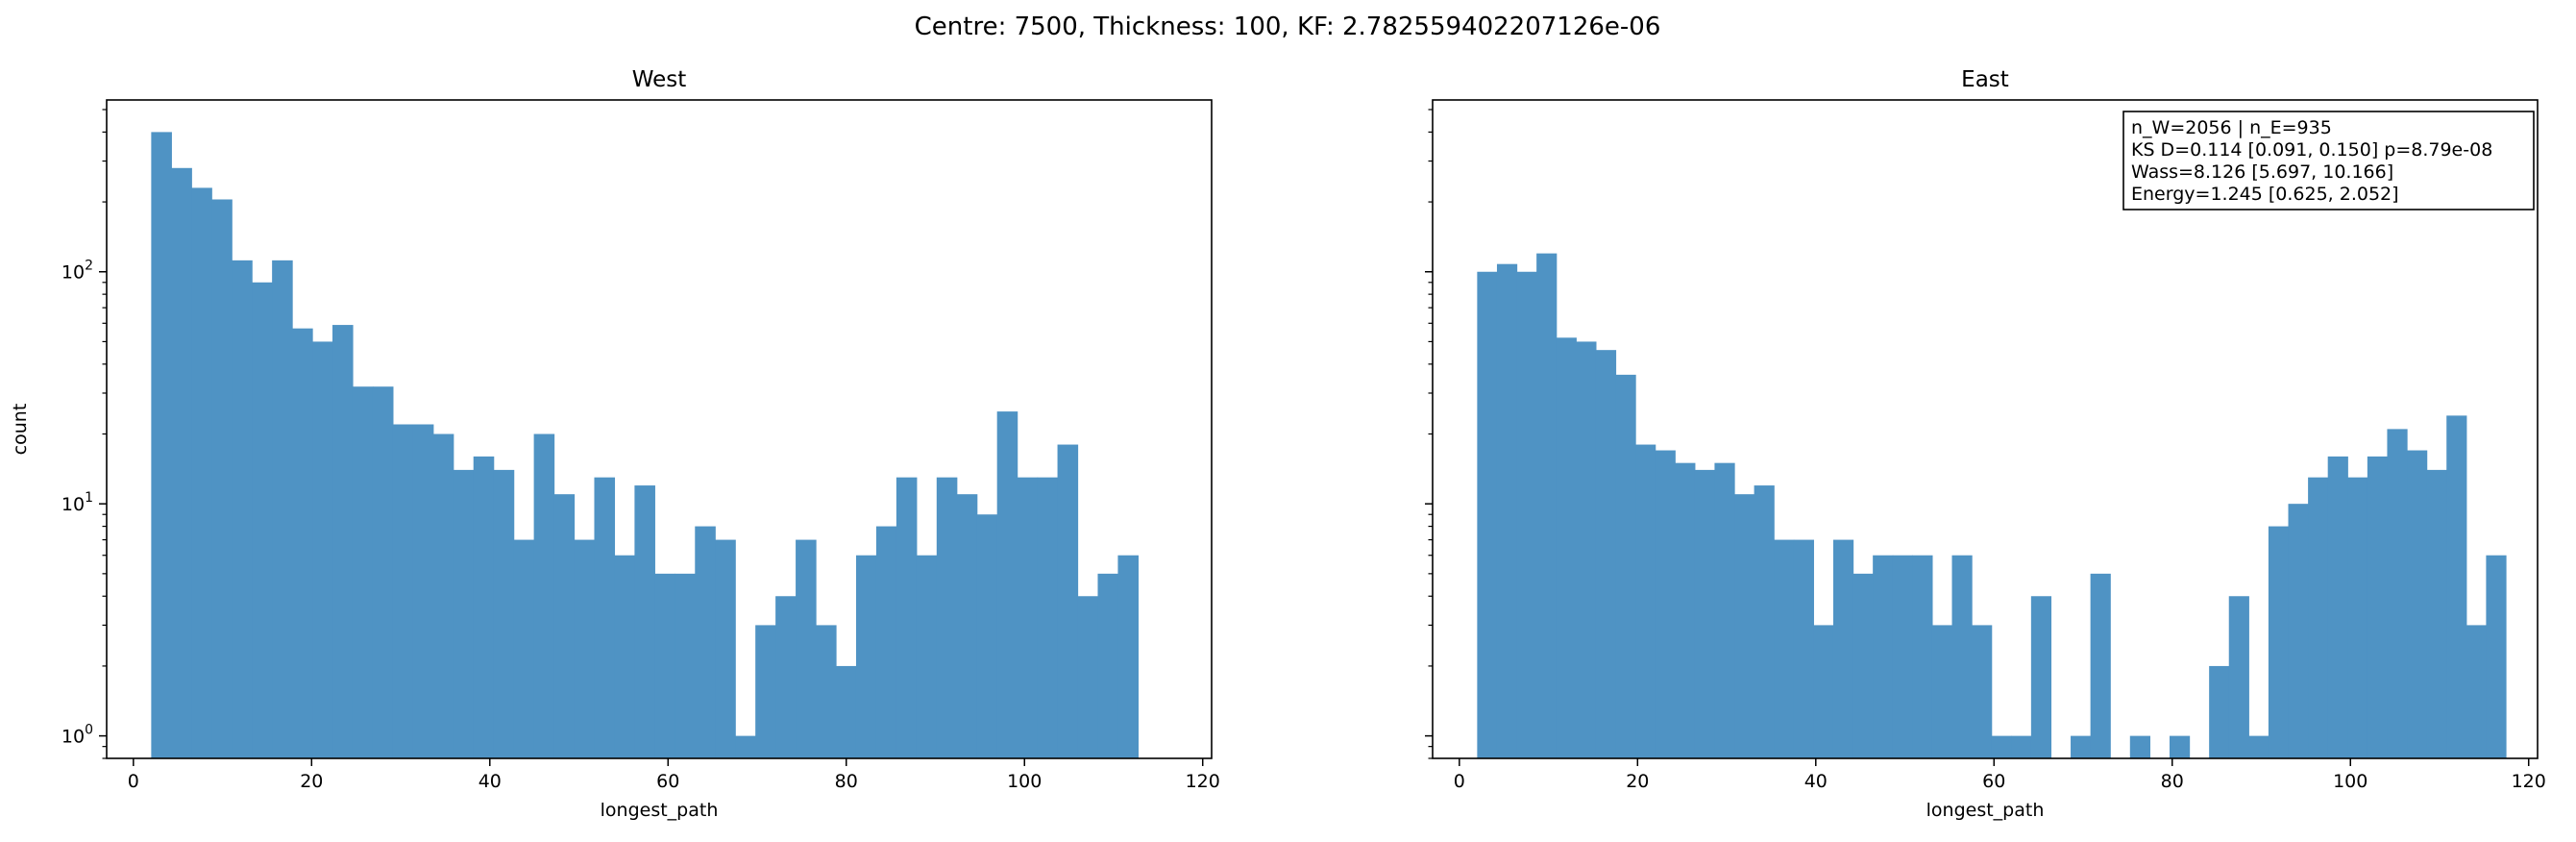 Image resolution: width=2576 pixels, height=842 pixels. Describe the element at coordinates (2529, 781) in the screenshot. I see `east-xtick-label: 120` at that location.